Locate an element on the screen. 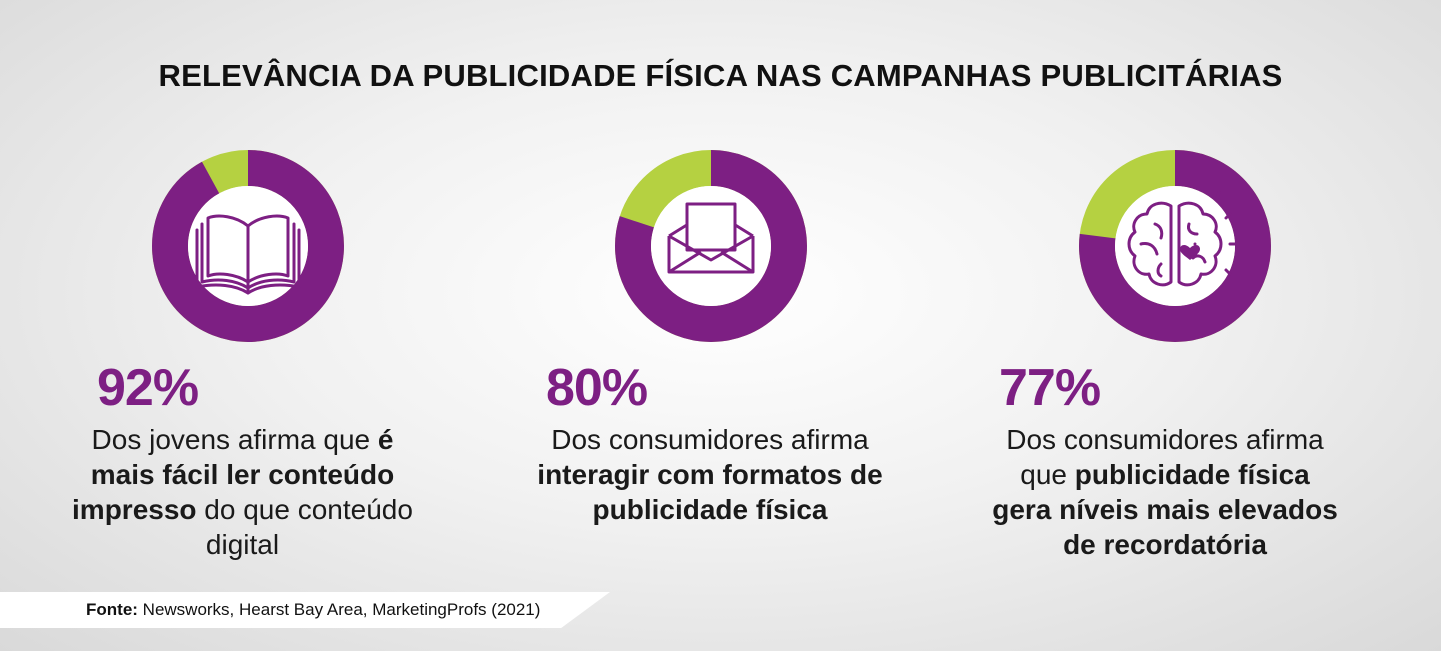  heart-icon is located at coordinates (1190, 252).